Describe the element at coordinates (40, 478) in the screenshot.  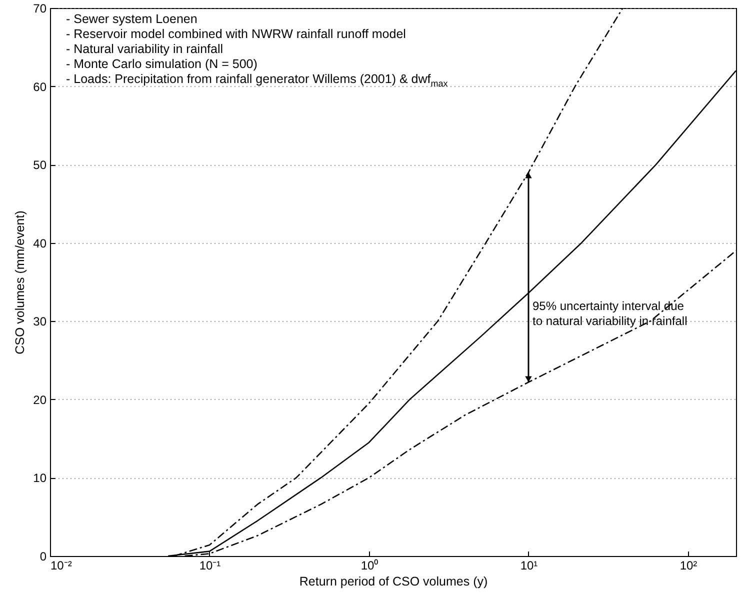
I see `y-tick-label: 10` at that location.